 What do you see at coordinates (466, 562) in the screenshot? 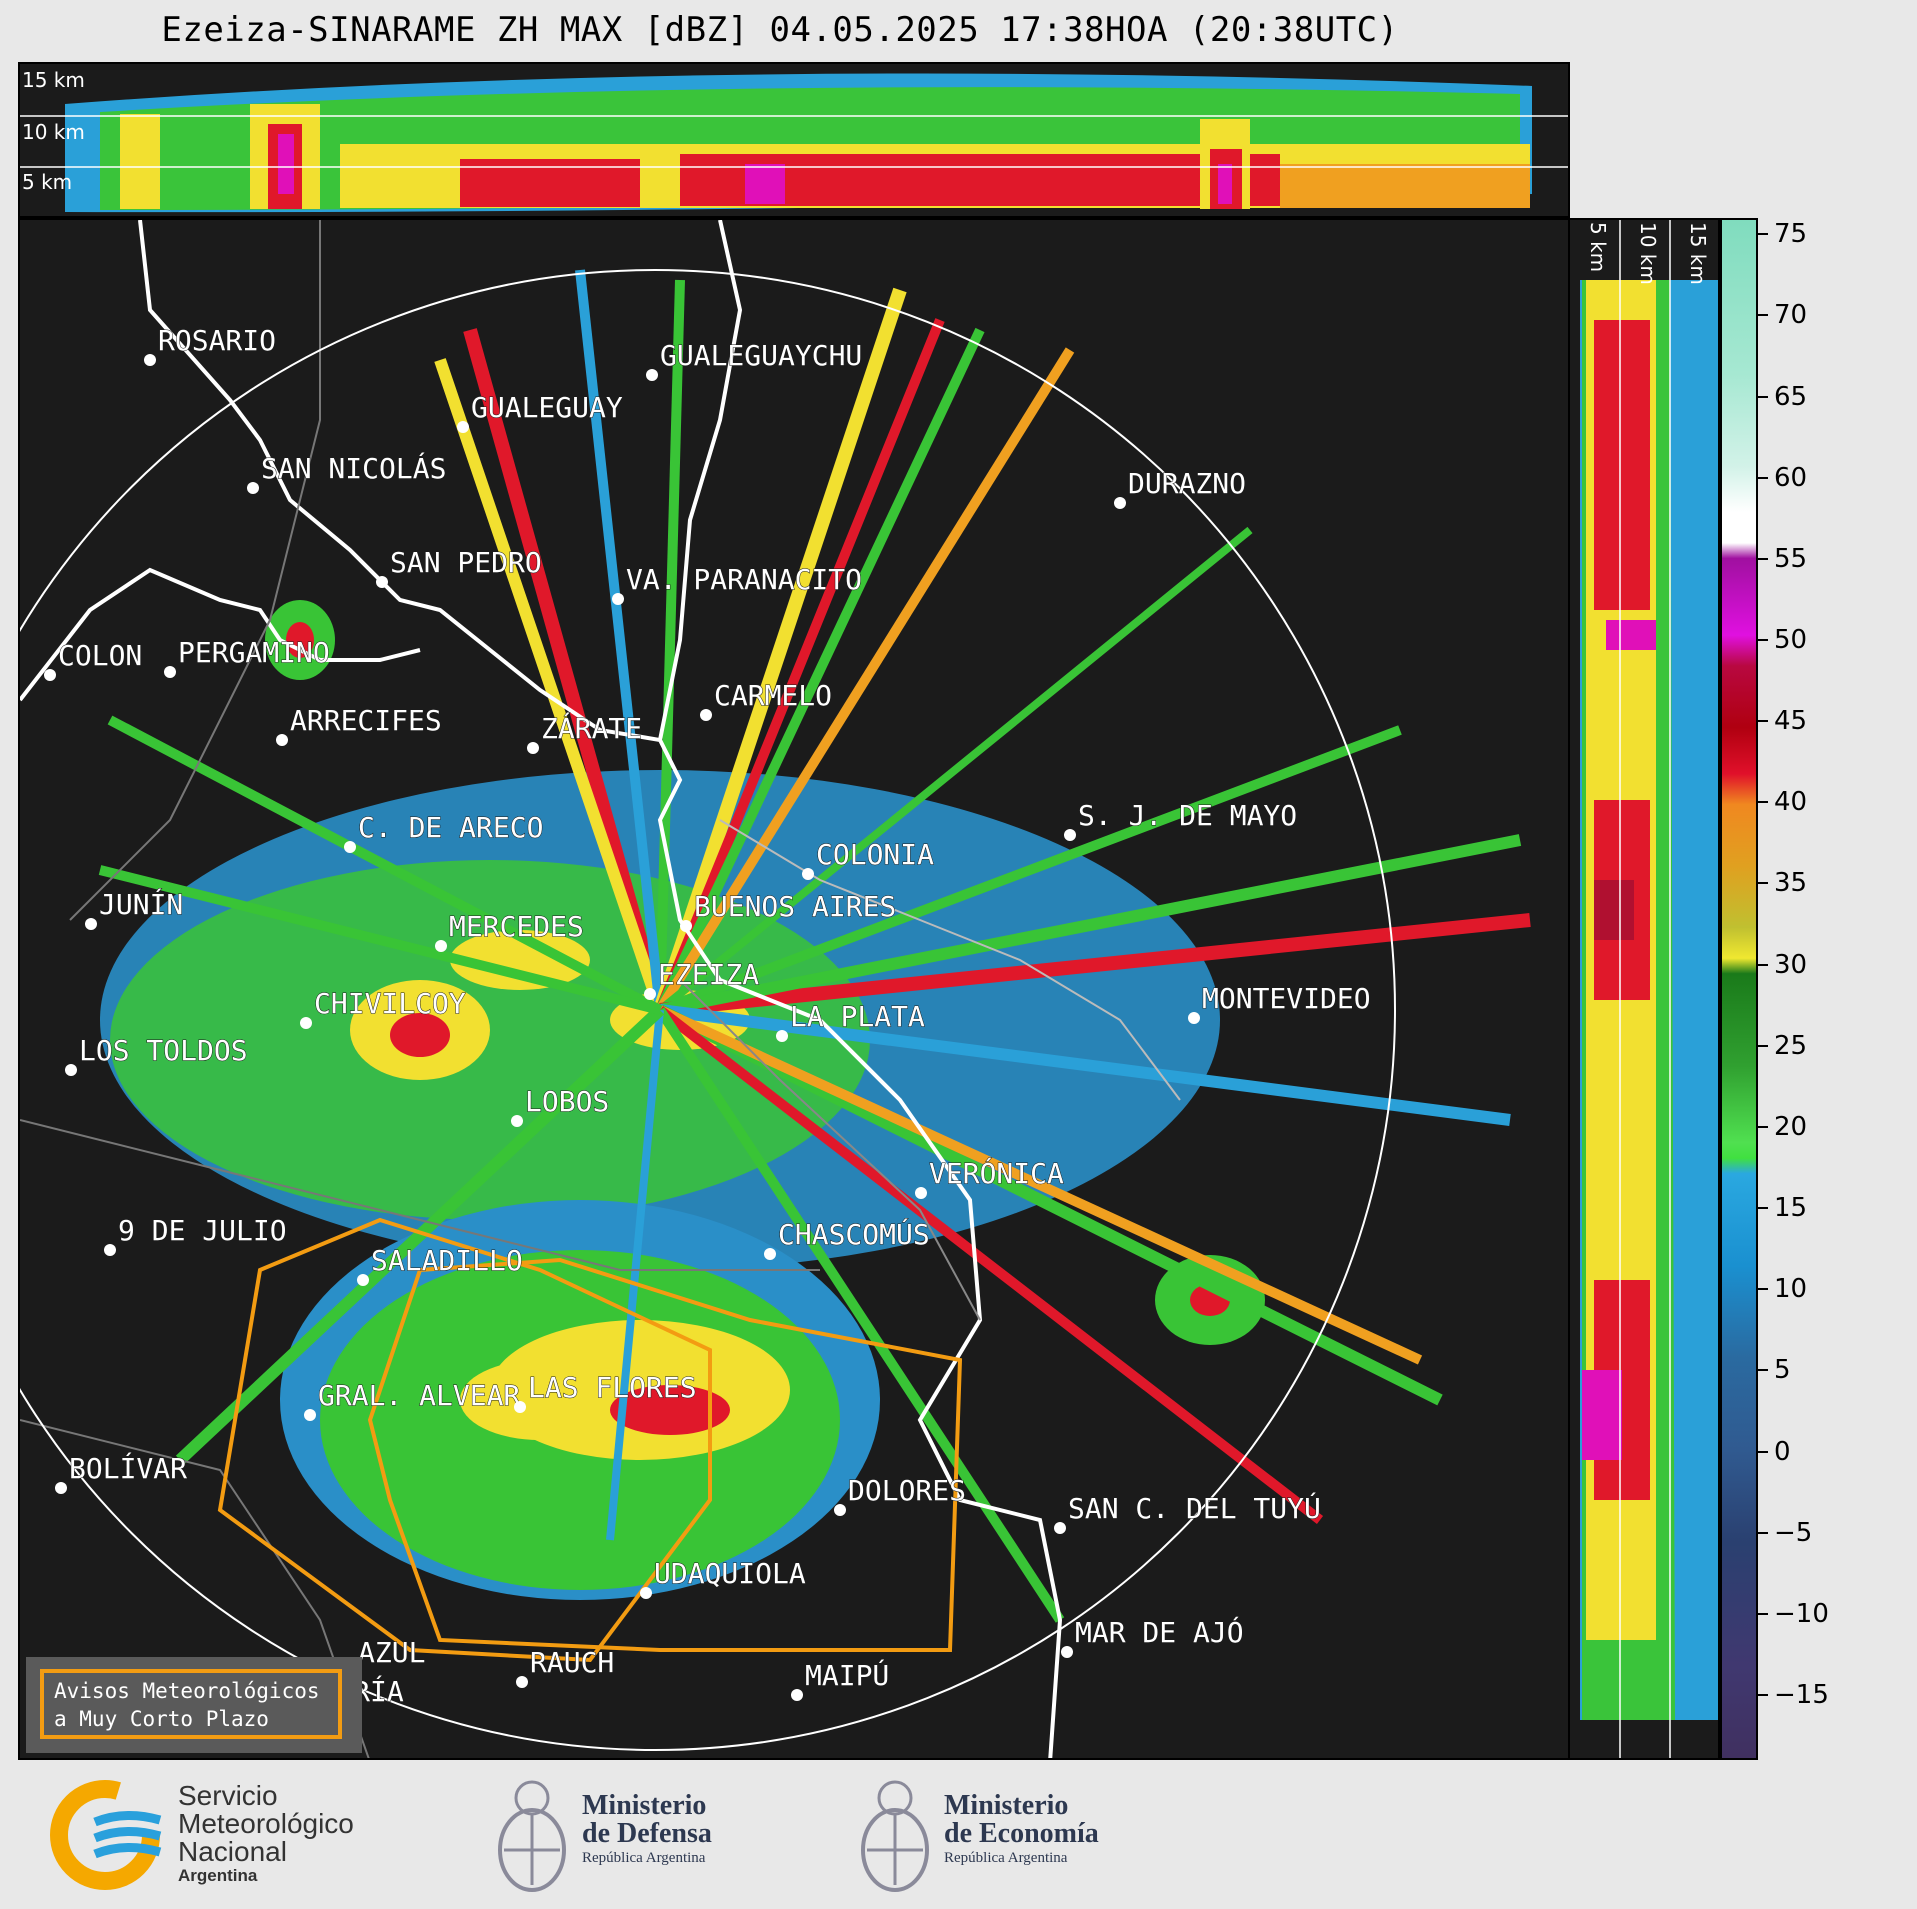
I see `city-label: SAN PEDRO` at bounding box center [466, 562].